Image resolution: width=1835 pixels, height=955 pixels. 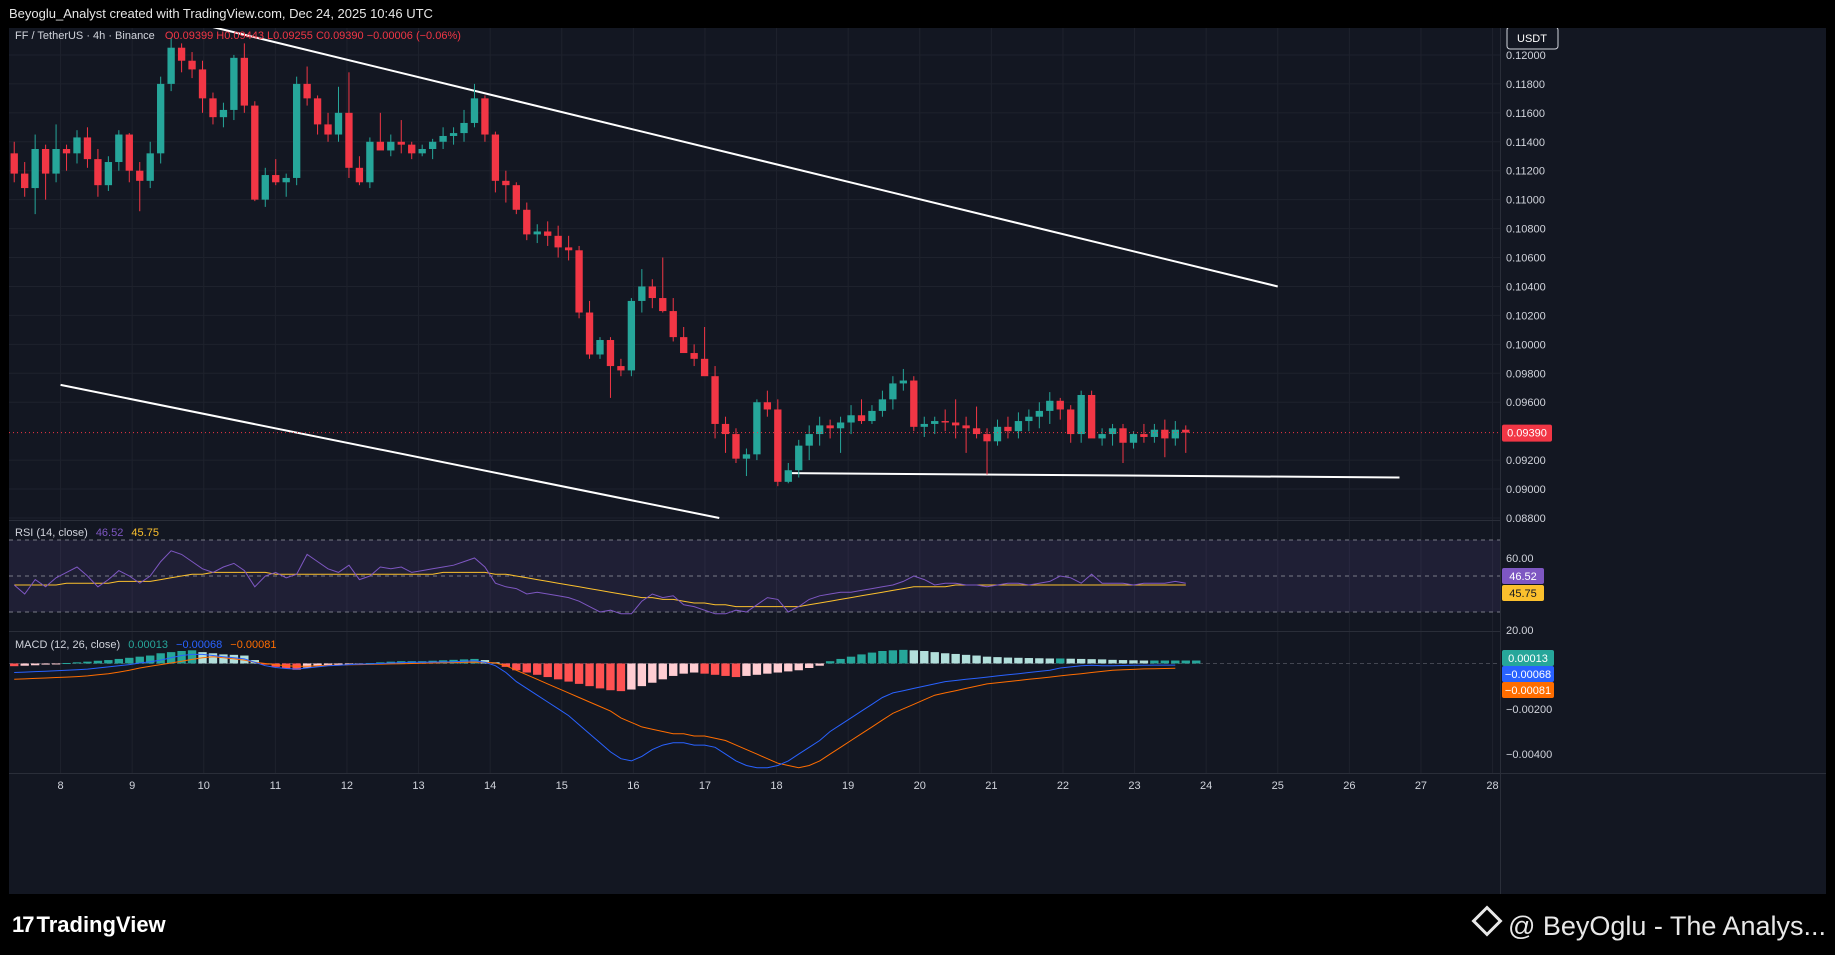 What do you see at coordinates (1421, 786) in the screenshot?
I see `time-tick-label: 27` at bounding box center [1421, 786].